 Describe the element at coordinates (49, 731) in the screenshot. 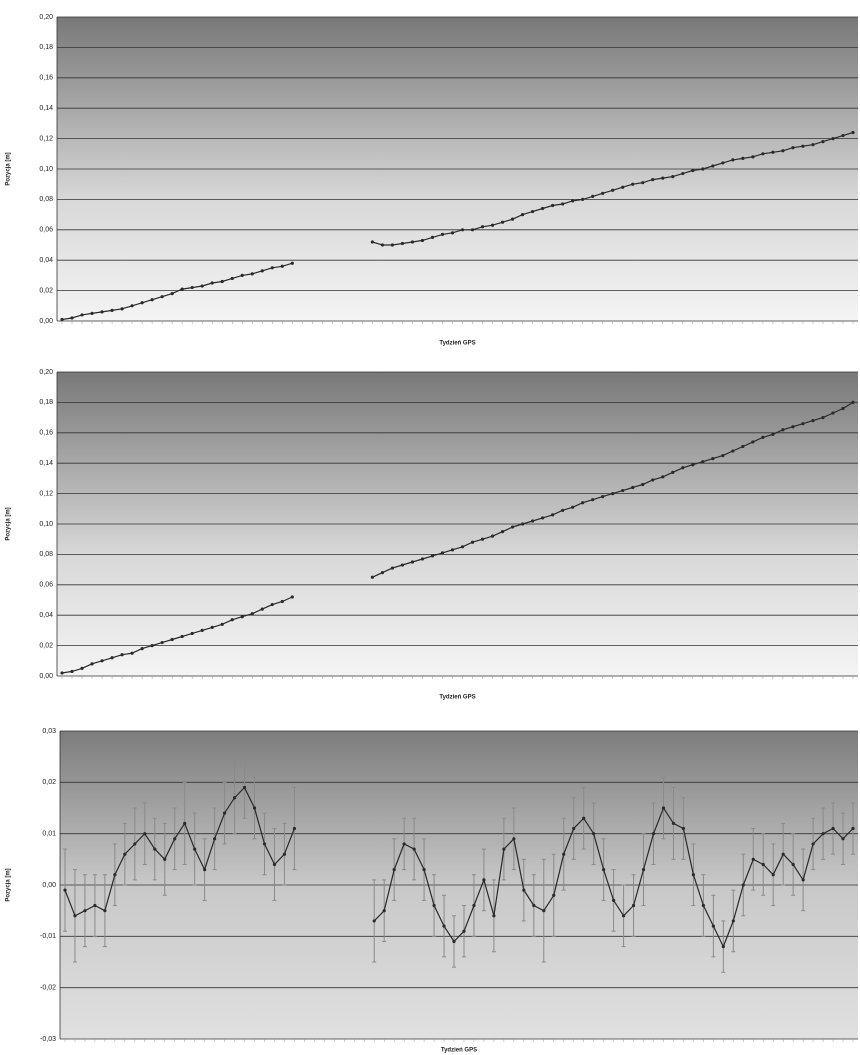

I see `y-tick-label: 0,03` at that location.